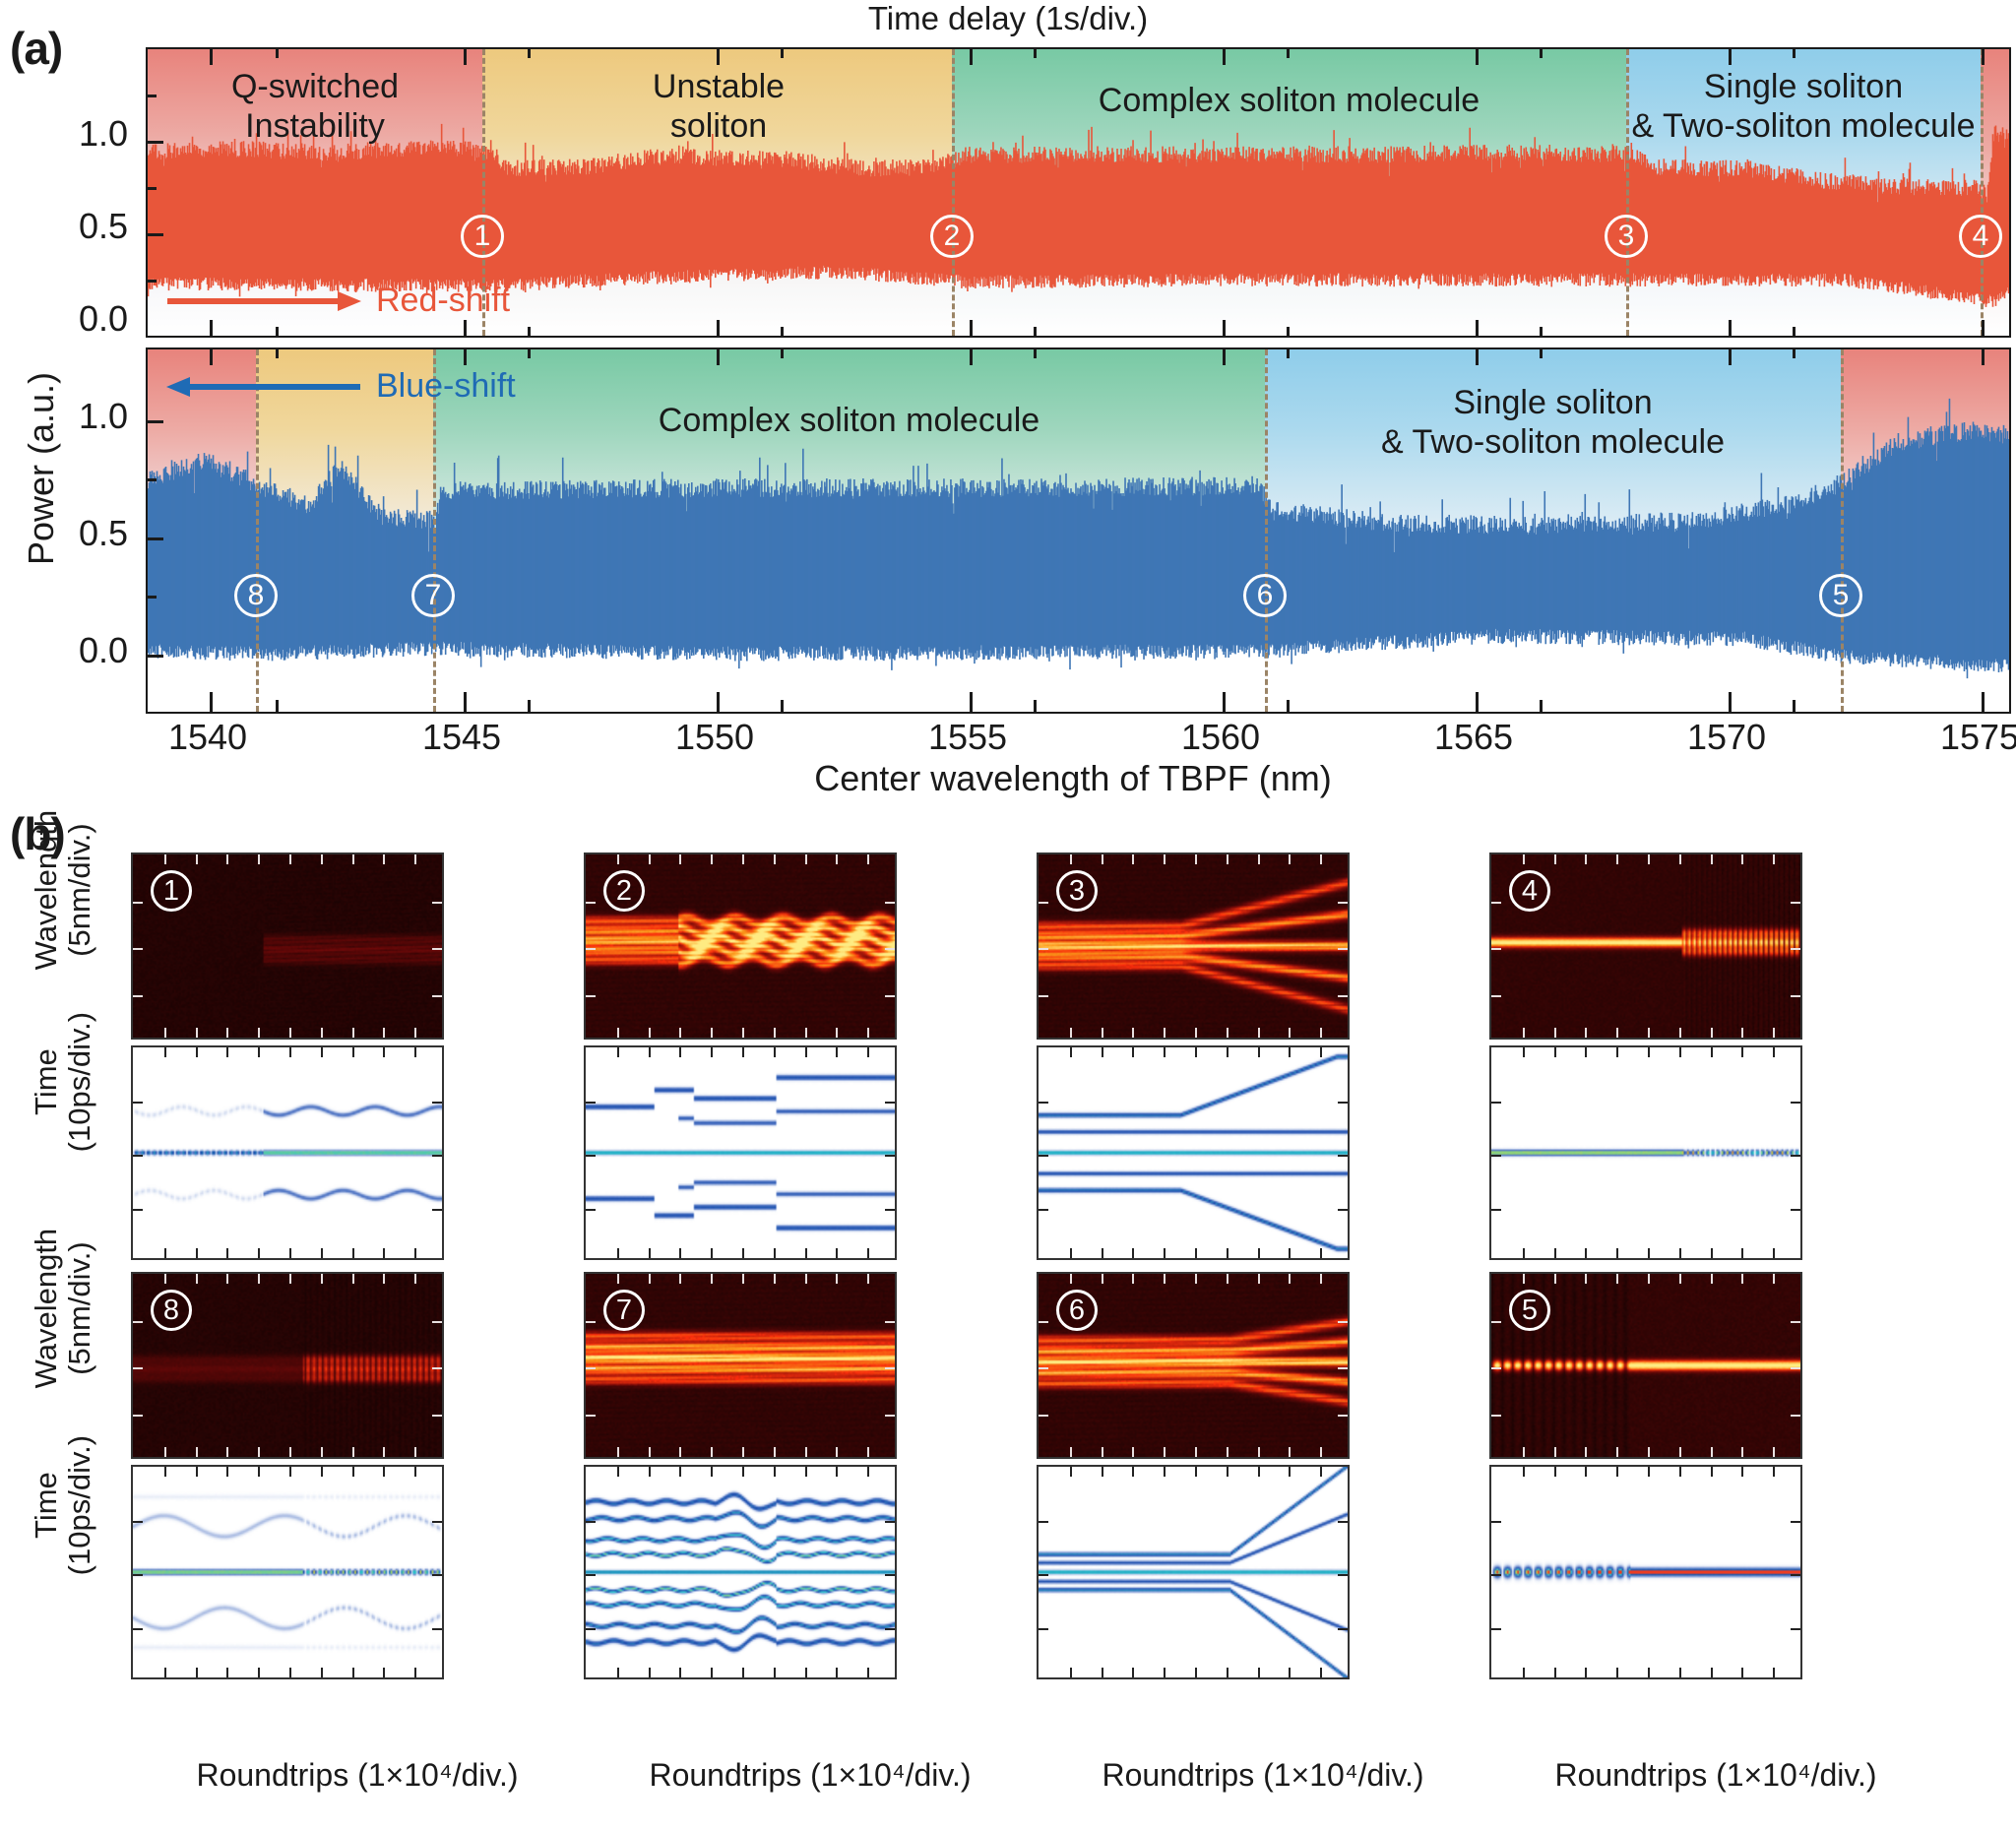  Describe the element at coordinates (714, 737) in the screenshot. I see `x-tick-1550: 1550` at that location.